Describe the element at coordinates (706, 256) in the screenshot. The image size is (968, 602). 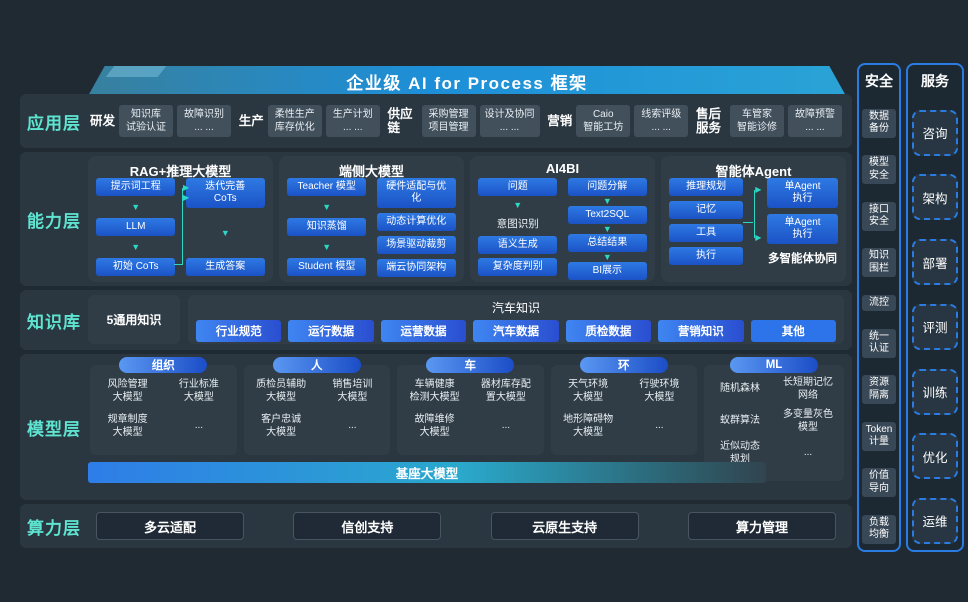
I see `agent-component: 执行` at that location.